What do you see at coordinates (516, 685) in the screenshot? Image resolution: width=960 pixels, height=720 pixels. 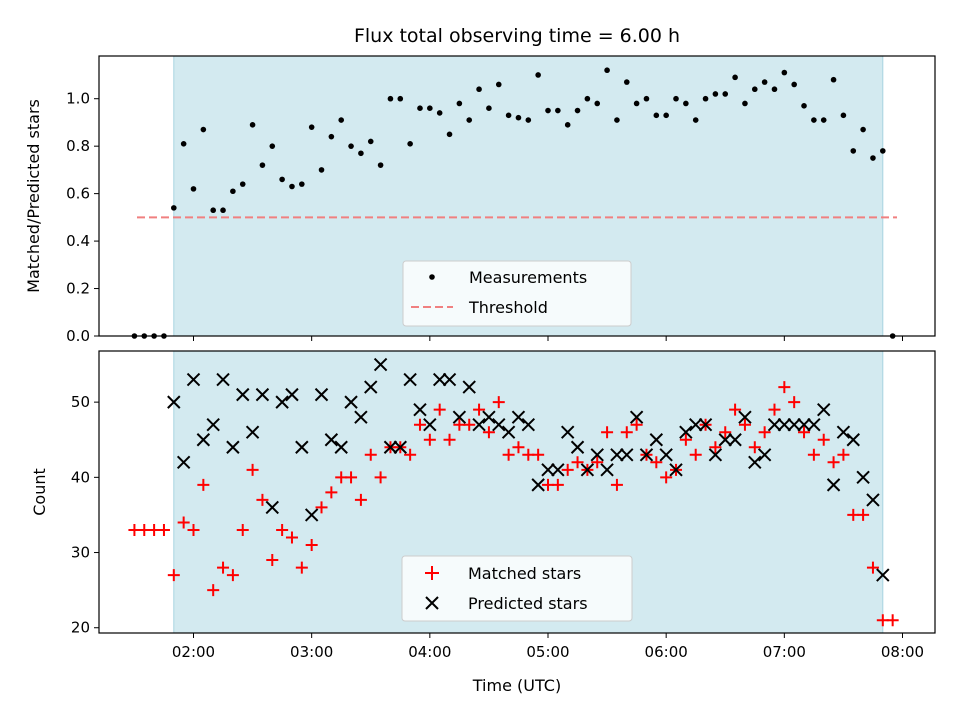 I see `x-axis-label: Time (UTC)` at bounding box center [516, 685].